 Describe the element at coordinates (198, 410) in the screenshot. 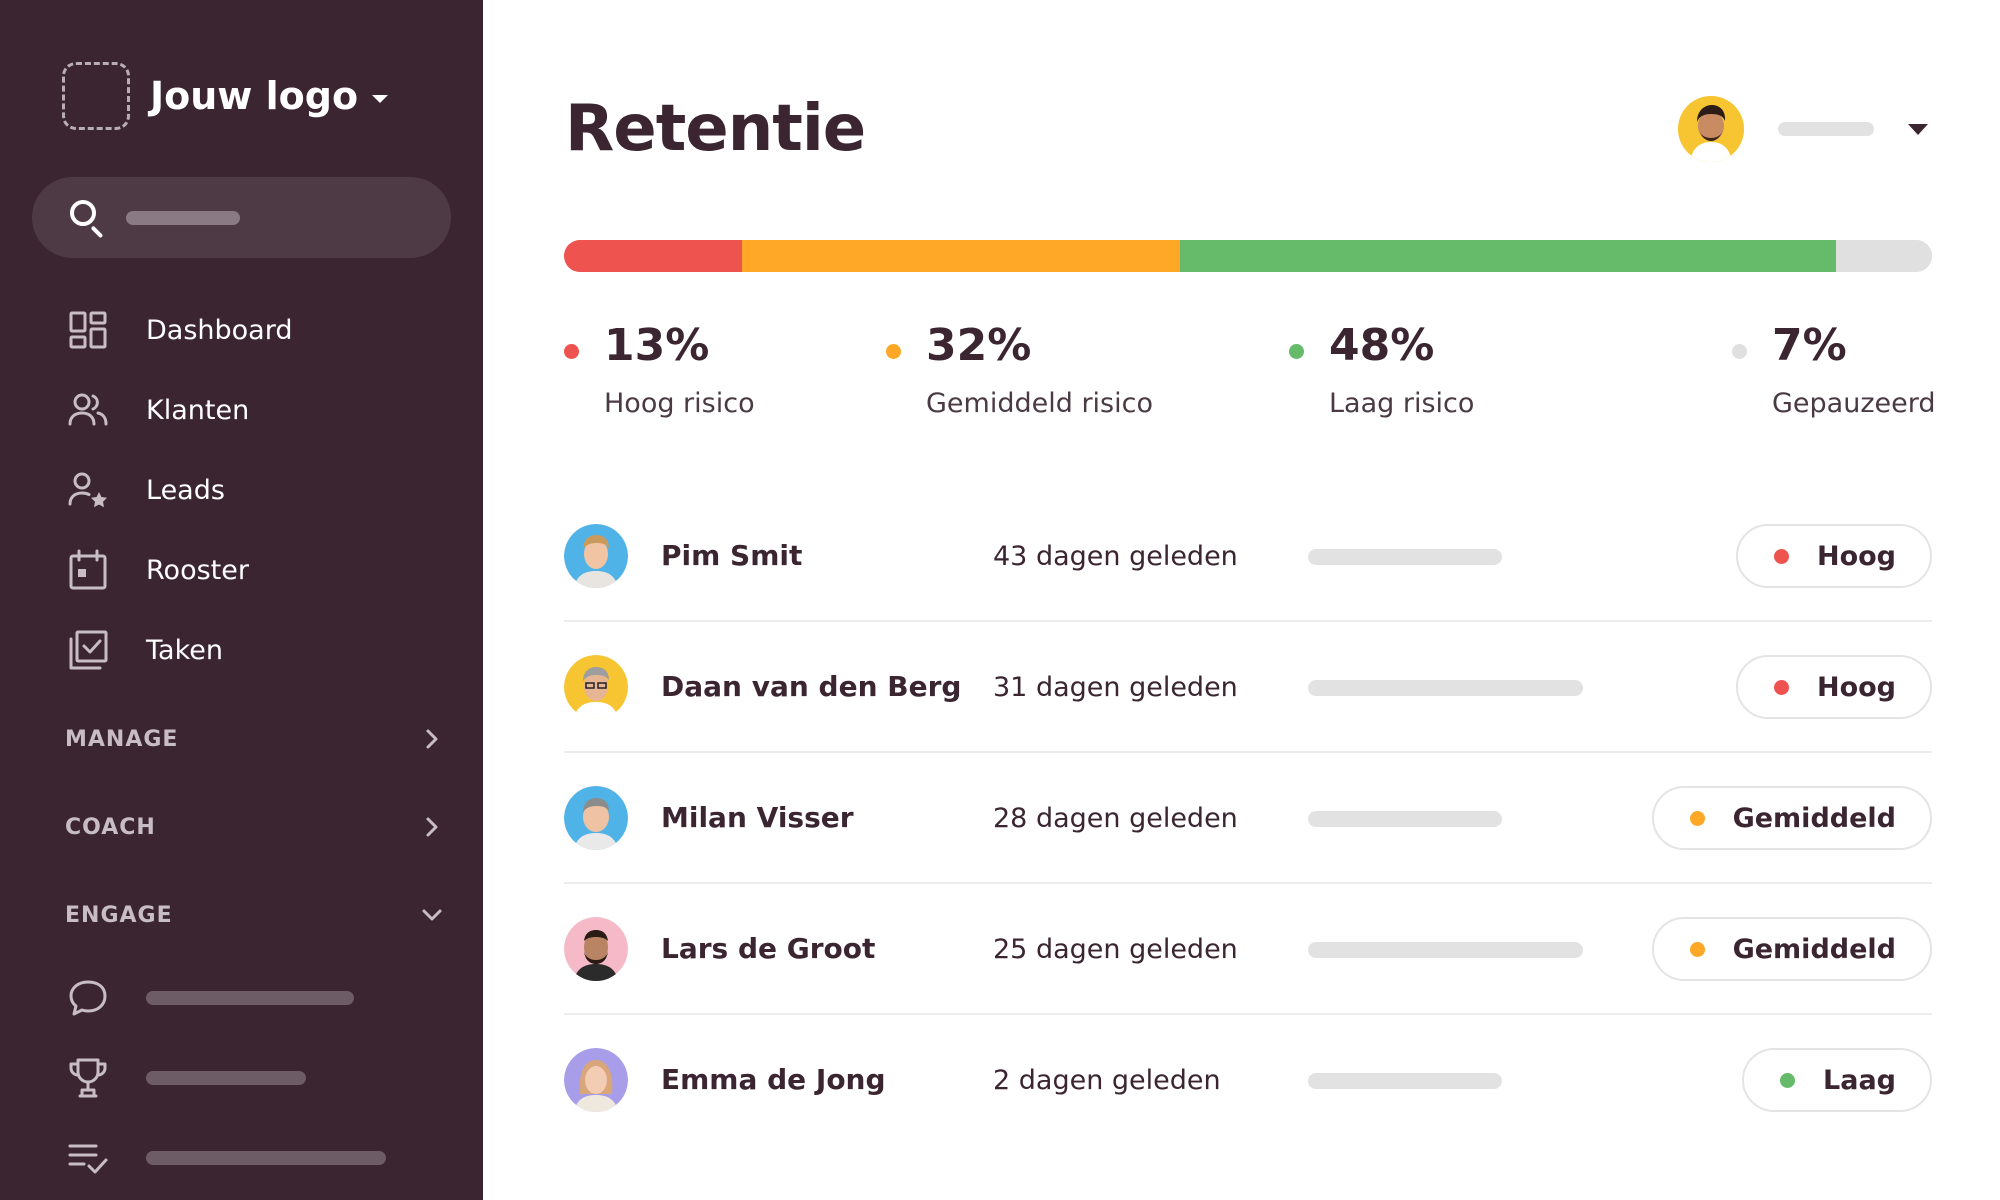

I see `sidebar-item-label: Klanten` at that location.